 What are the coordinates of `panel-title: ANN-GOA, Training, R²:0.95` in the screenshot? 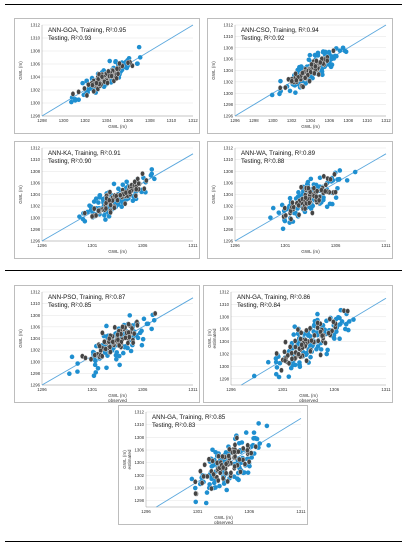 It's located at (87, 30).